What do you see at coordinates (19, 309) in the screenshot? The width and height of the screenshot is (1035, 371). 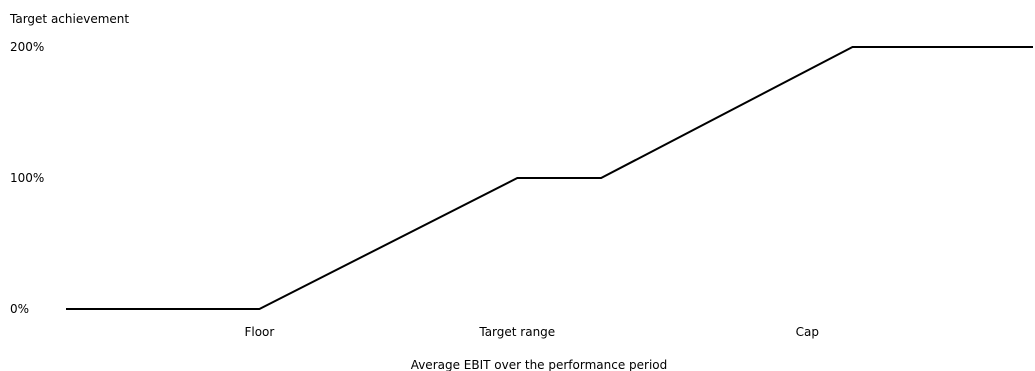 I see `y-tick-label: 0%` at bounding box center [19, 309].